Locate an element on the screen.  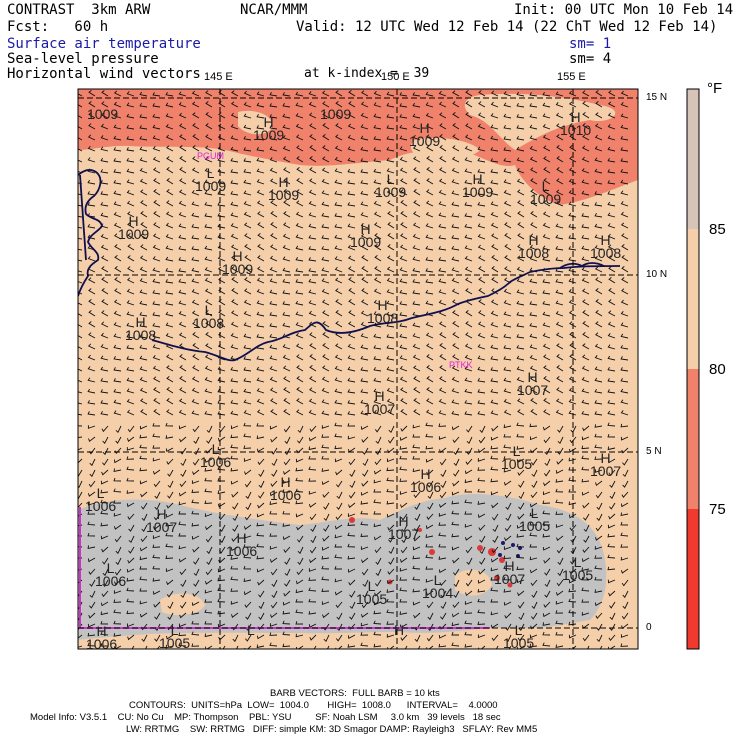
coastline-new-guinea is located at coordinates (386, 313).